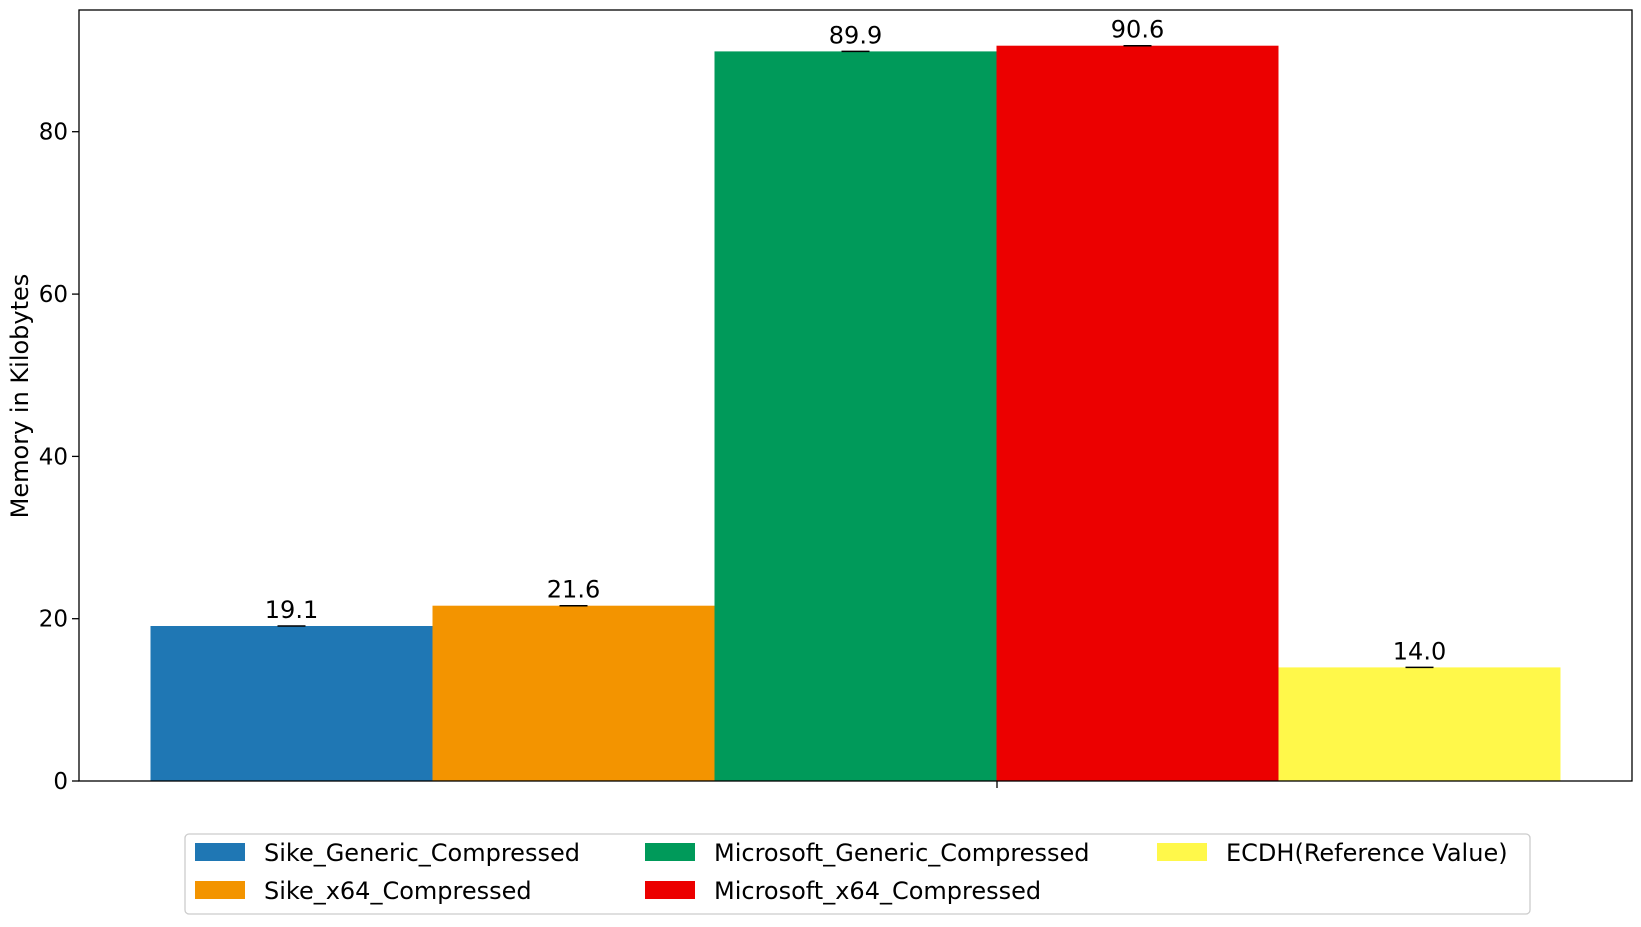 Image resolution: width=1641 pixels, height=927 pixels. What do you see at coordinates (291, 610) in the screenshot?
I see `data-label: 19.1` at bounding box center [291, 610].